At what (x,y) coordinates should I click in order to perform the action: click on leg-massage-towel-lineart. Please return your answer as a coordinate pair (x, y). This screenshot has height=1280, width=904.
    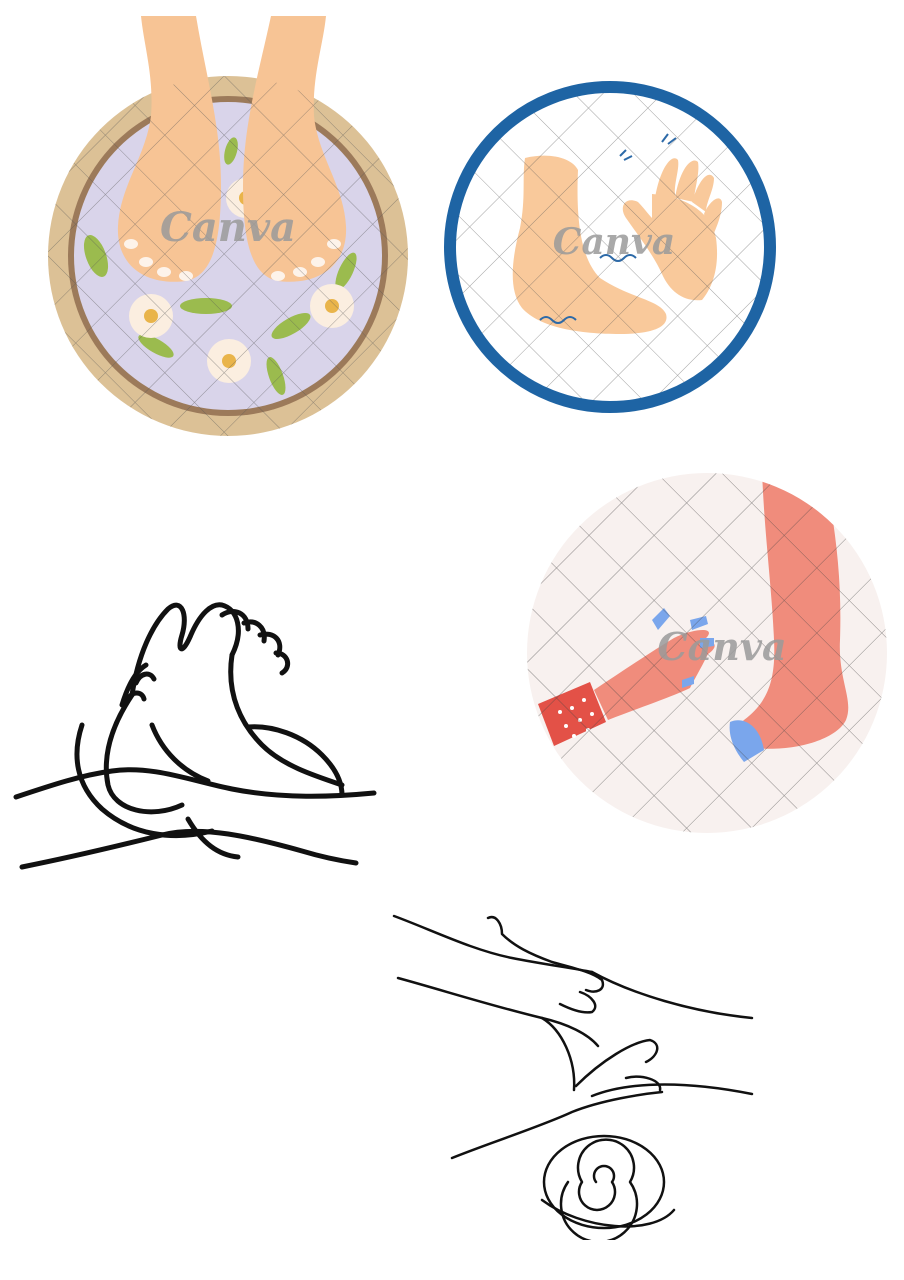
    Looking at the image, I should click on (573, 1077).